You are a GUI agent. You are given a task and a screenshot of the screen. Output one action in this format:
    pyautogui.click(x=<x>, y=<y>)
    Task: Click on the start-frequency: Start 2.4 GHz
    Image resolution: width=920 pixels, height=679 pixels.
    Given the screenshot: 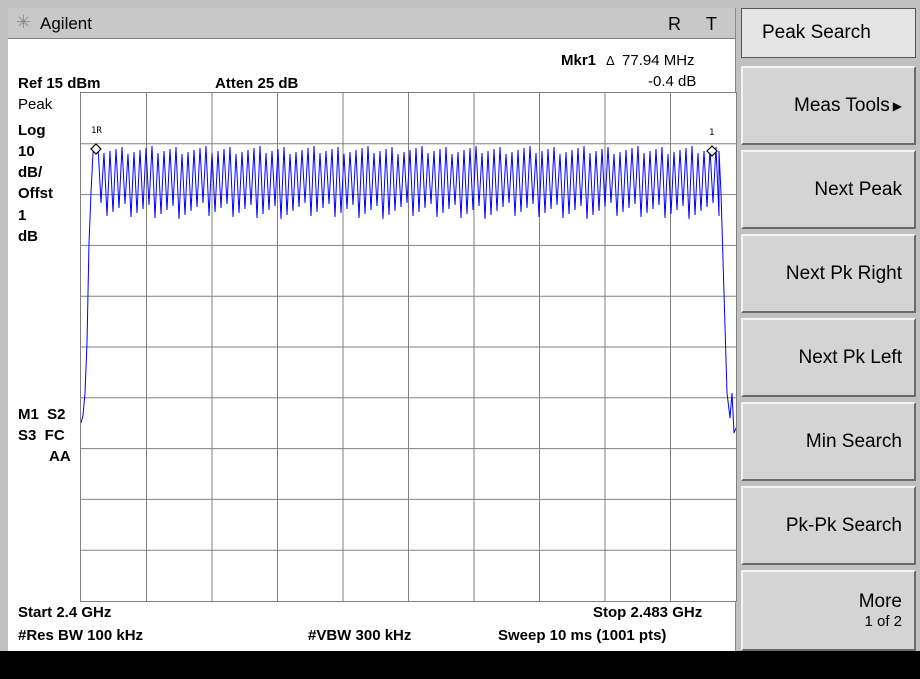 What is the action you would take?
    pyautogui.click(x=65, y=612)
    